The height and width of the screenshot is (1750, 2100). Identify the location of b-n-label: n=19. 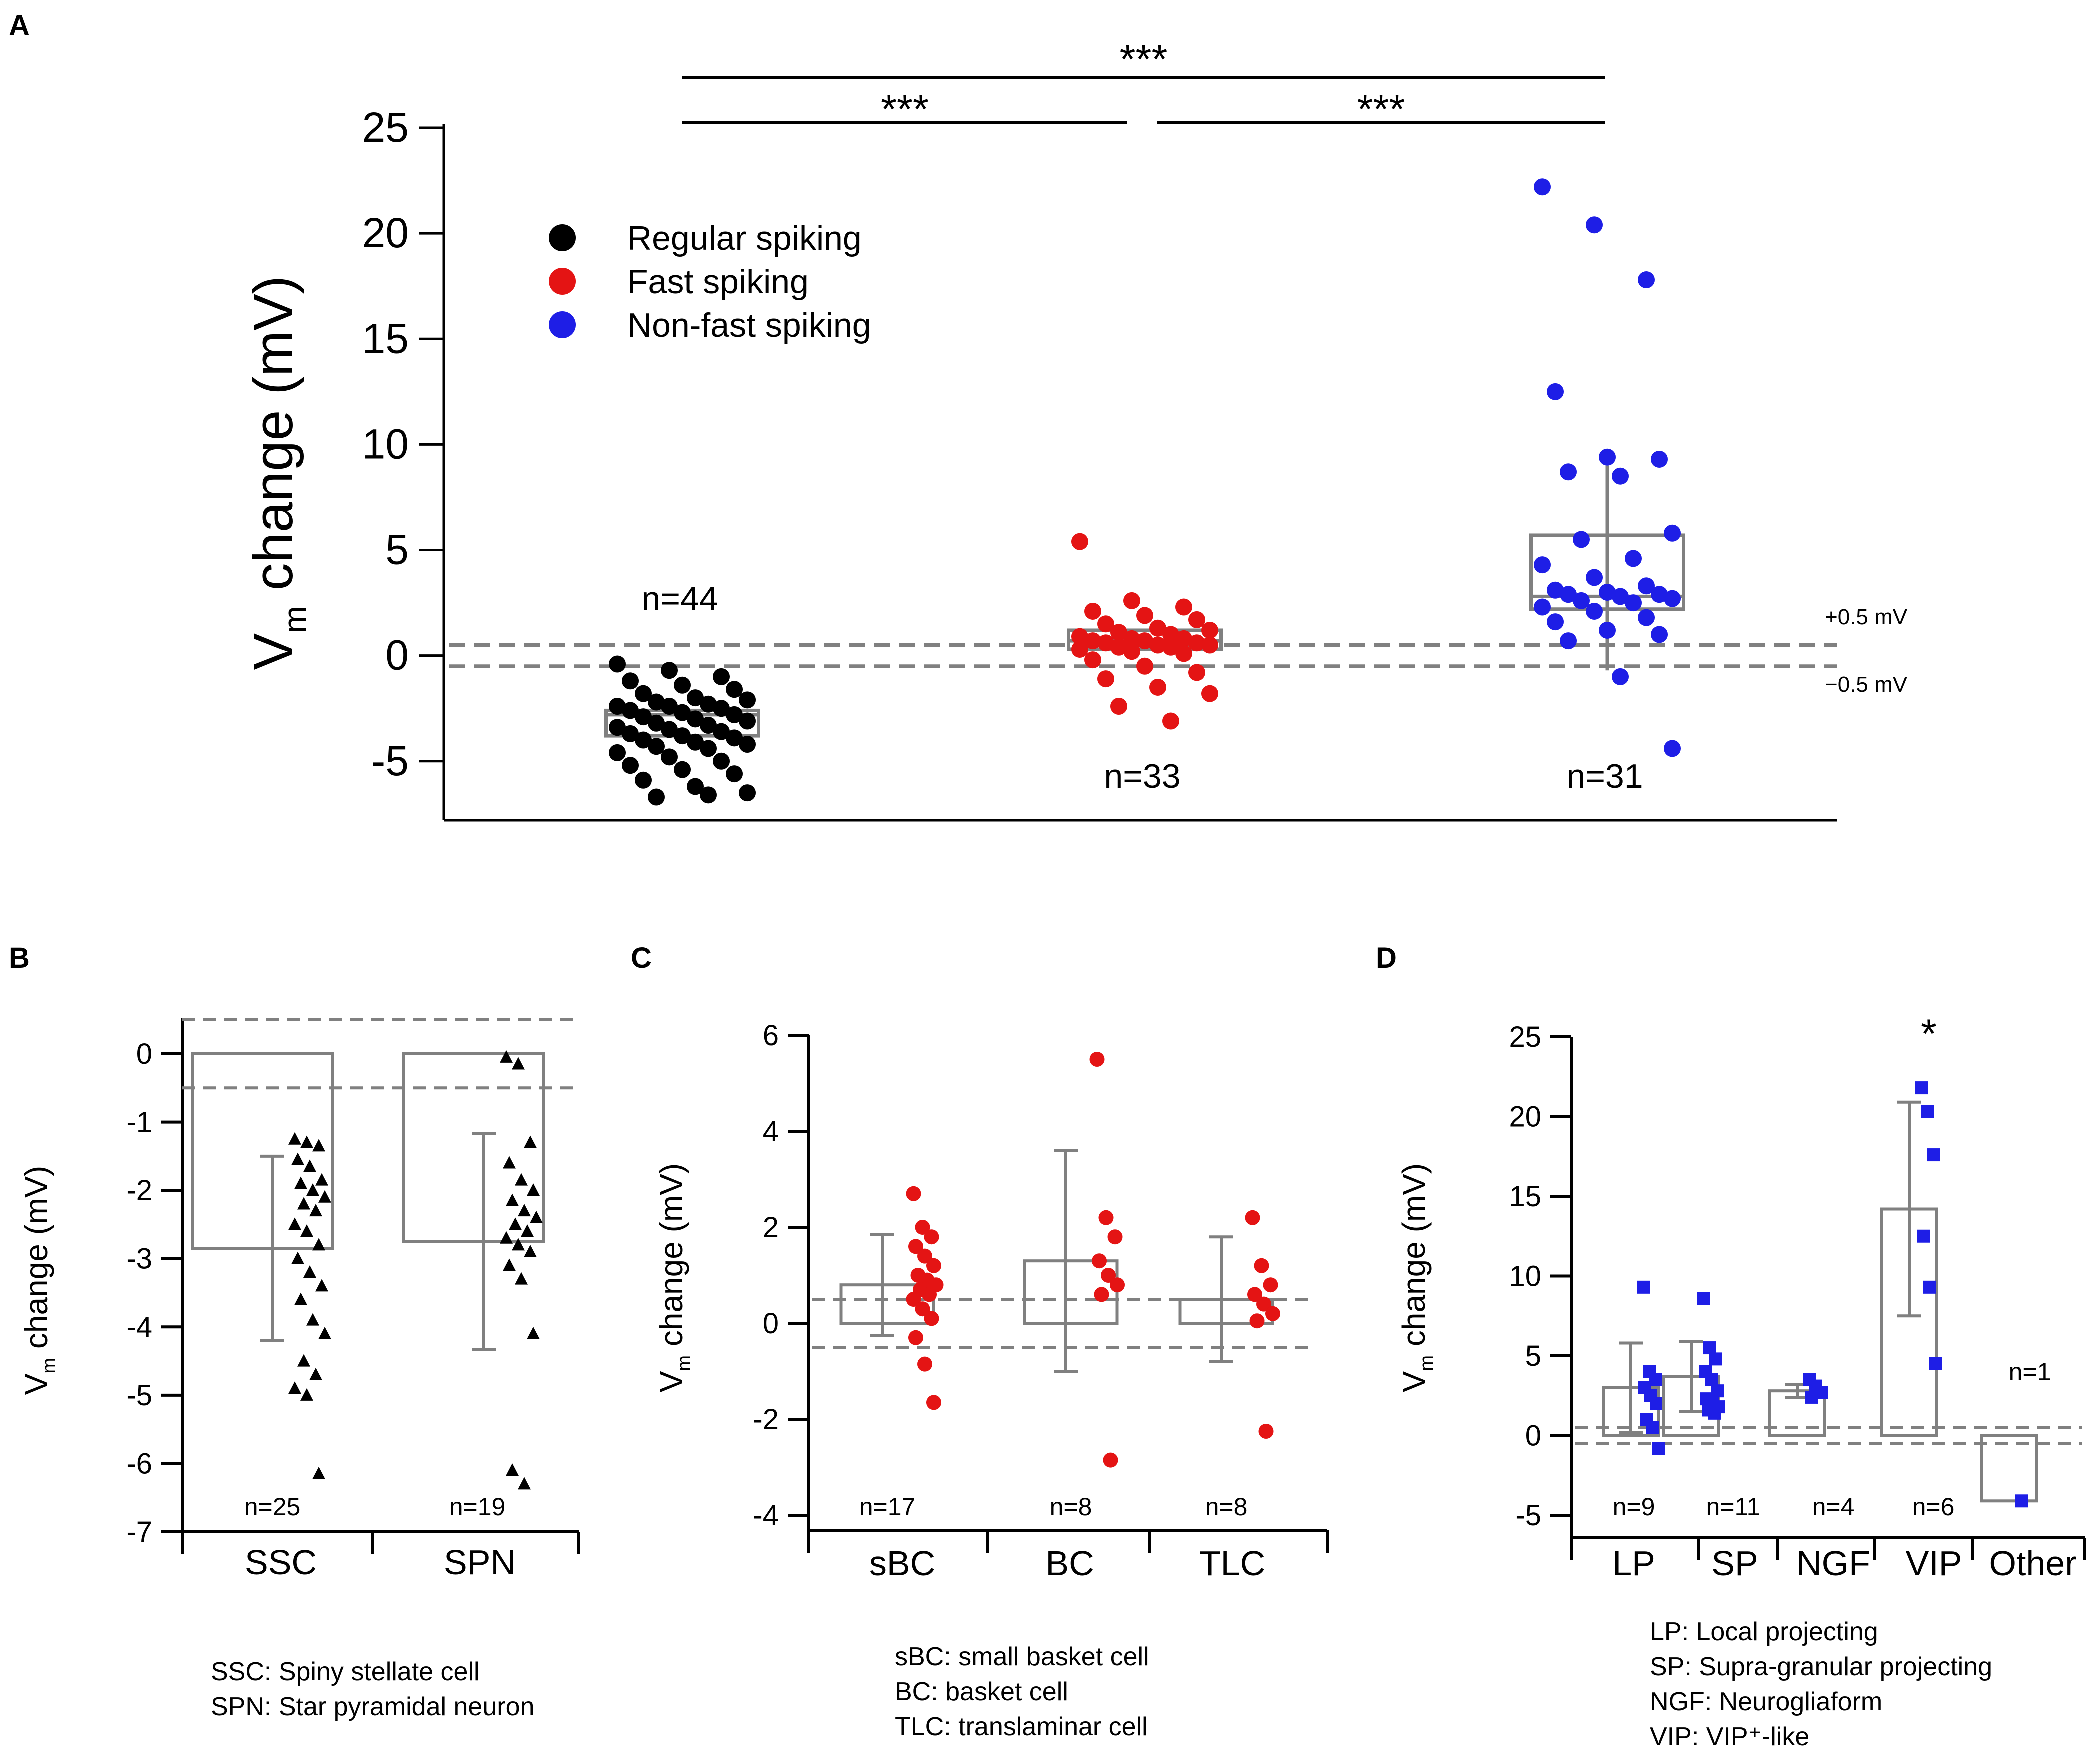
(478, 1507).